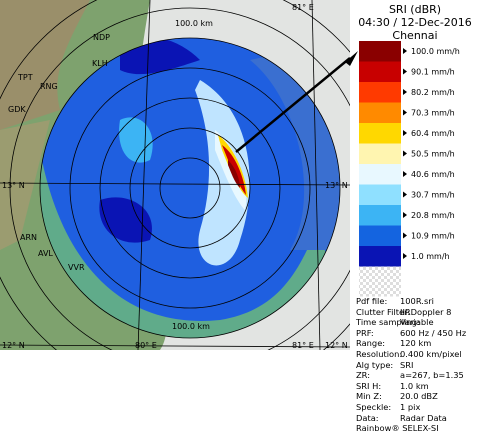 This screenshot has height=434, width=480. I want to click on info-key: Clutter Filter:, so click(383, 311).